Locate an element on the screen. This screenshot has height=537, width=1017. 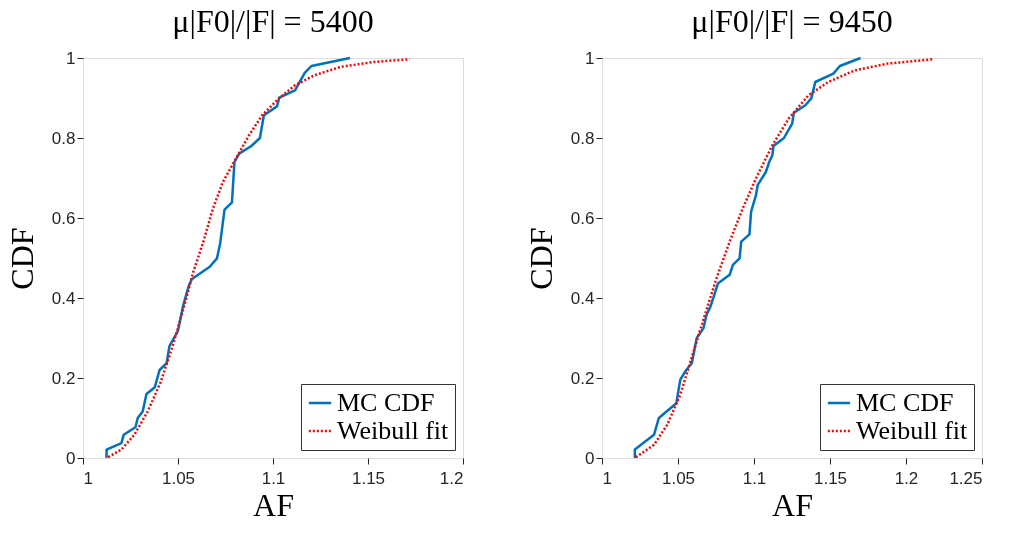
chart-title: μ|F0|/|F| = 5400 is located at coordinates (273, 21).